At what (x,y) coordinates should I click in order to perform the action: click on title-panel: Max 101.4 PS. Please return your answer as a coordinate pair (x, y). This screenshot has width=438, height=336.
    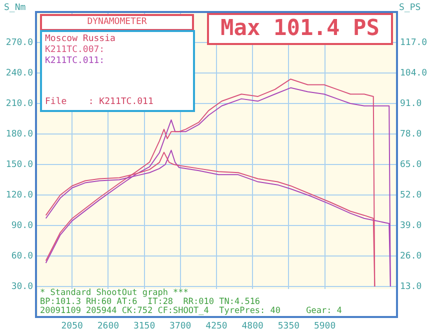
    Looking at the image, I should click on (300, 29).